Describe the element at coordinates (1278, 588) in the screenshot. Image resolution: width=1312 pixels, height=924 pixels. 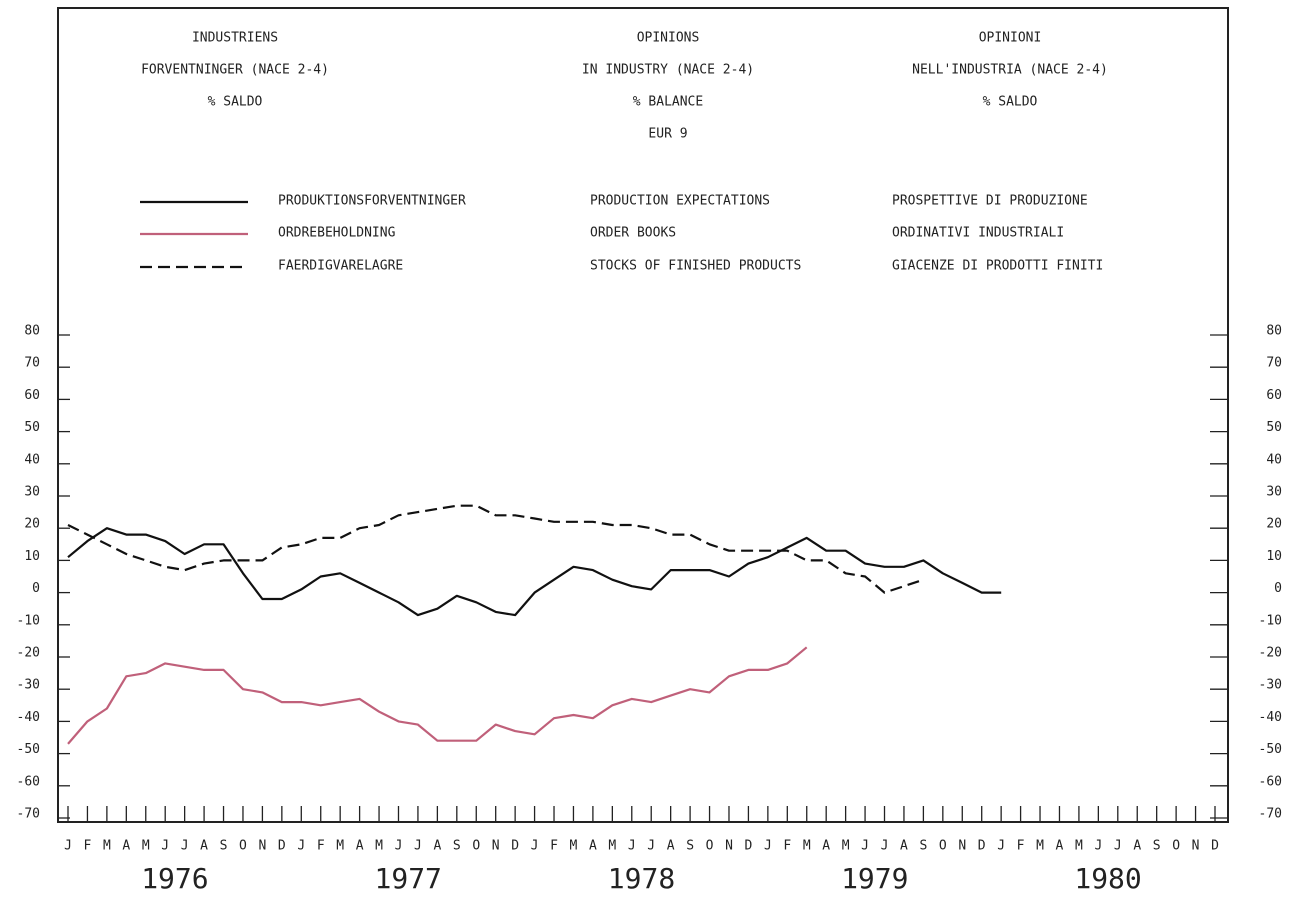
I see `y2-tick-label: 0` at that location.